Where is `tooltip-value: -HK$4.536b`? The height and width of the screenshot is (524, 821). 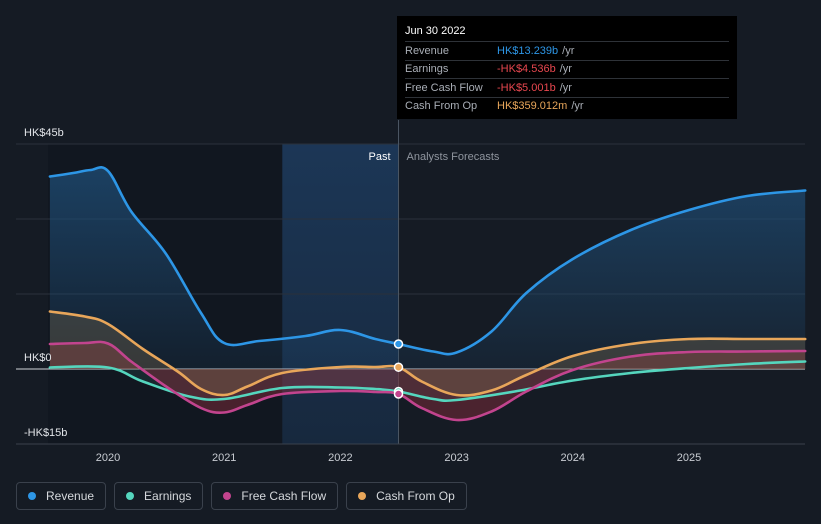
tooltip-value: -HK$4.536b is located at coordinates (526, 69).